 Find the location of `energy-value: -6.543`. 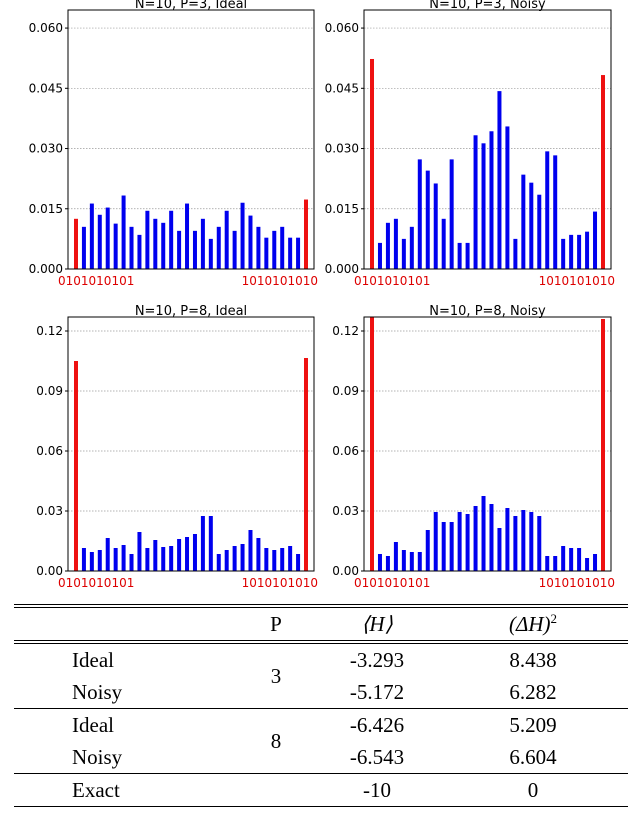

energy-value: -6.543 is located at coordinates (377, 757).